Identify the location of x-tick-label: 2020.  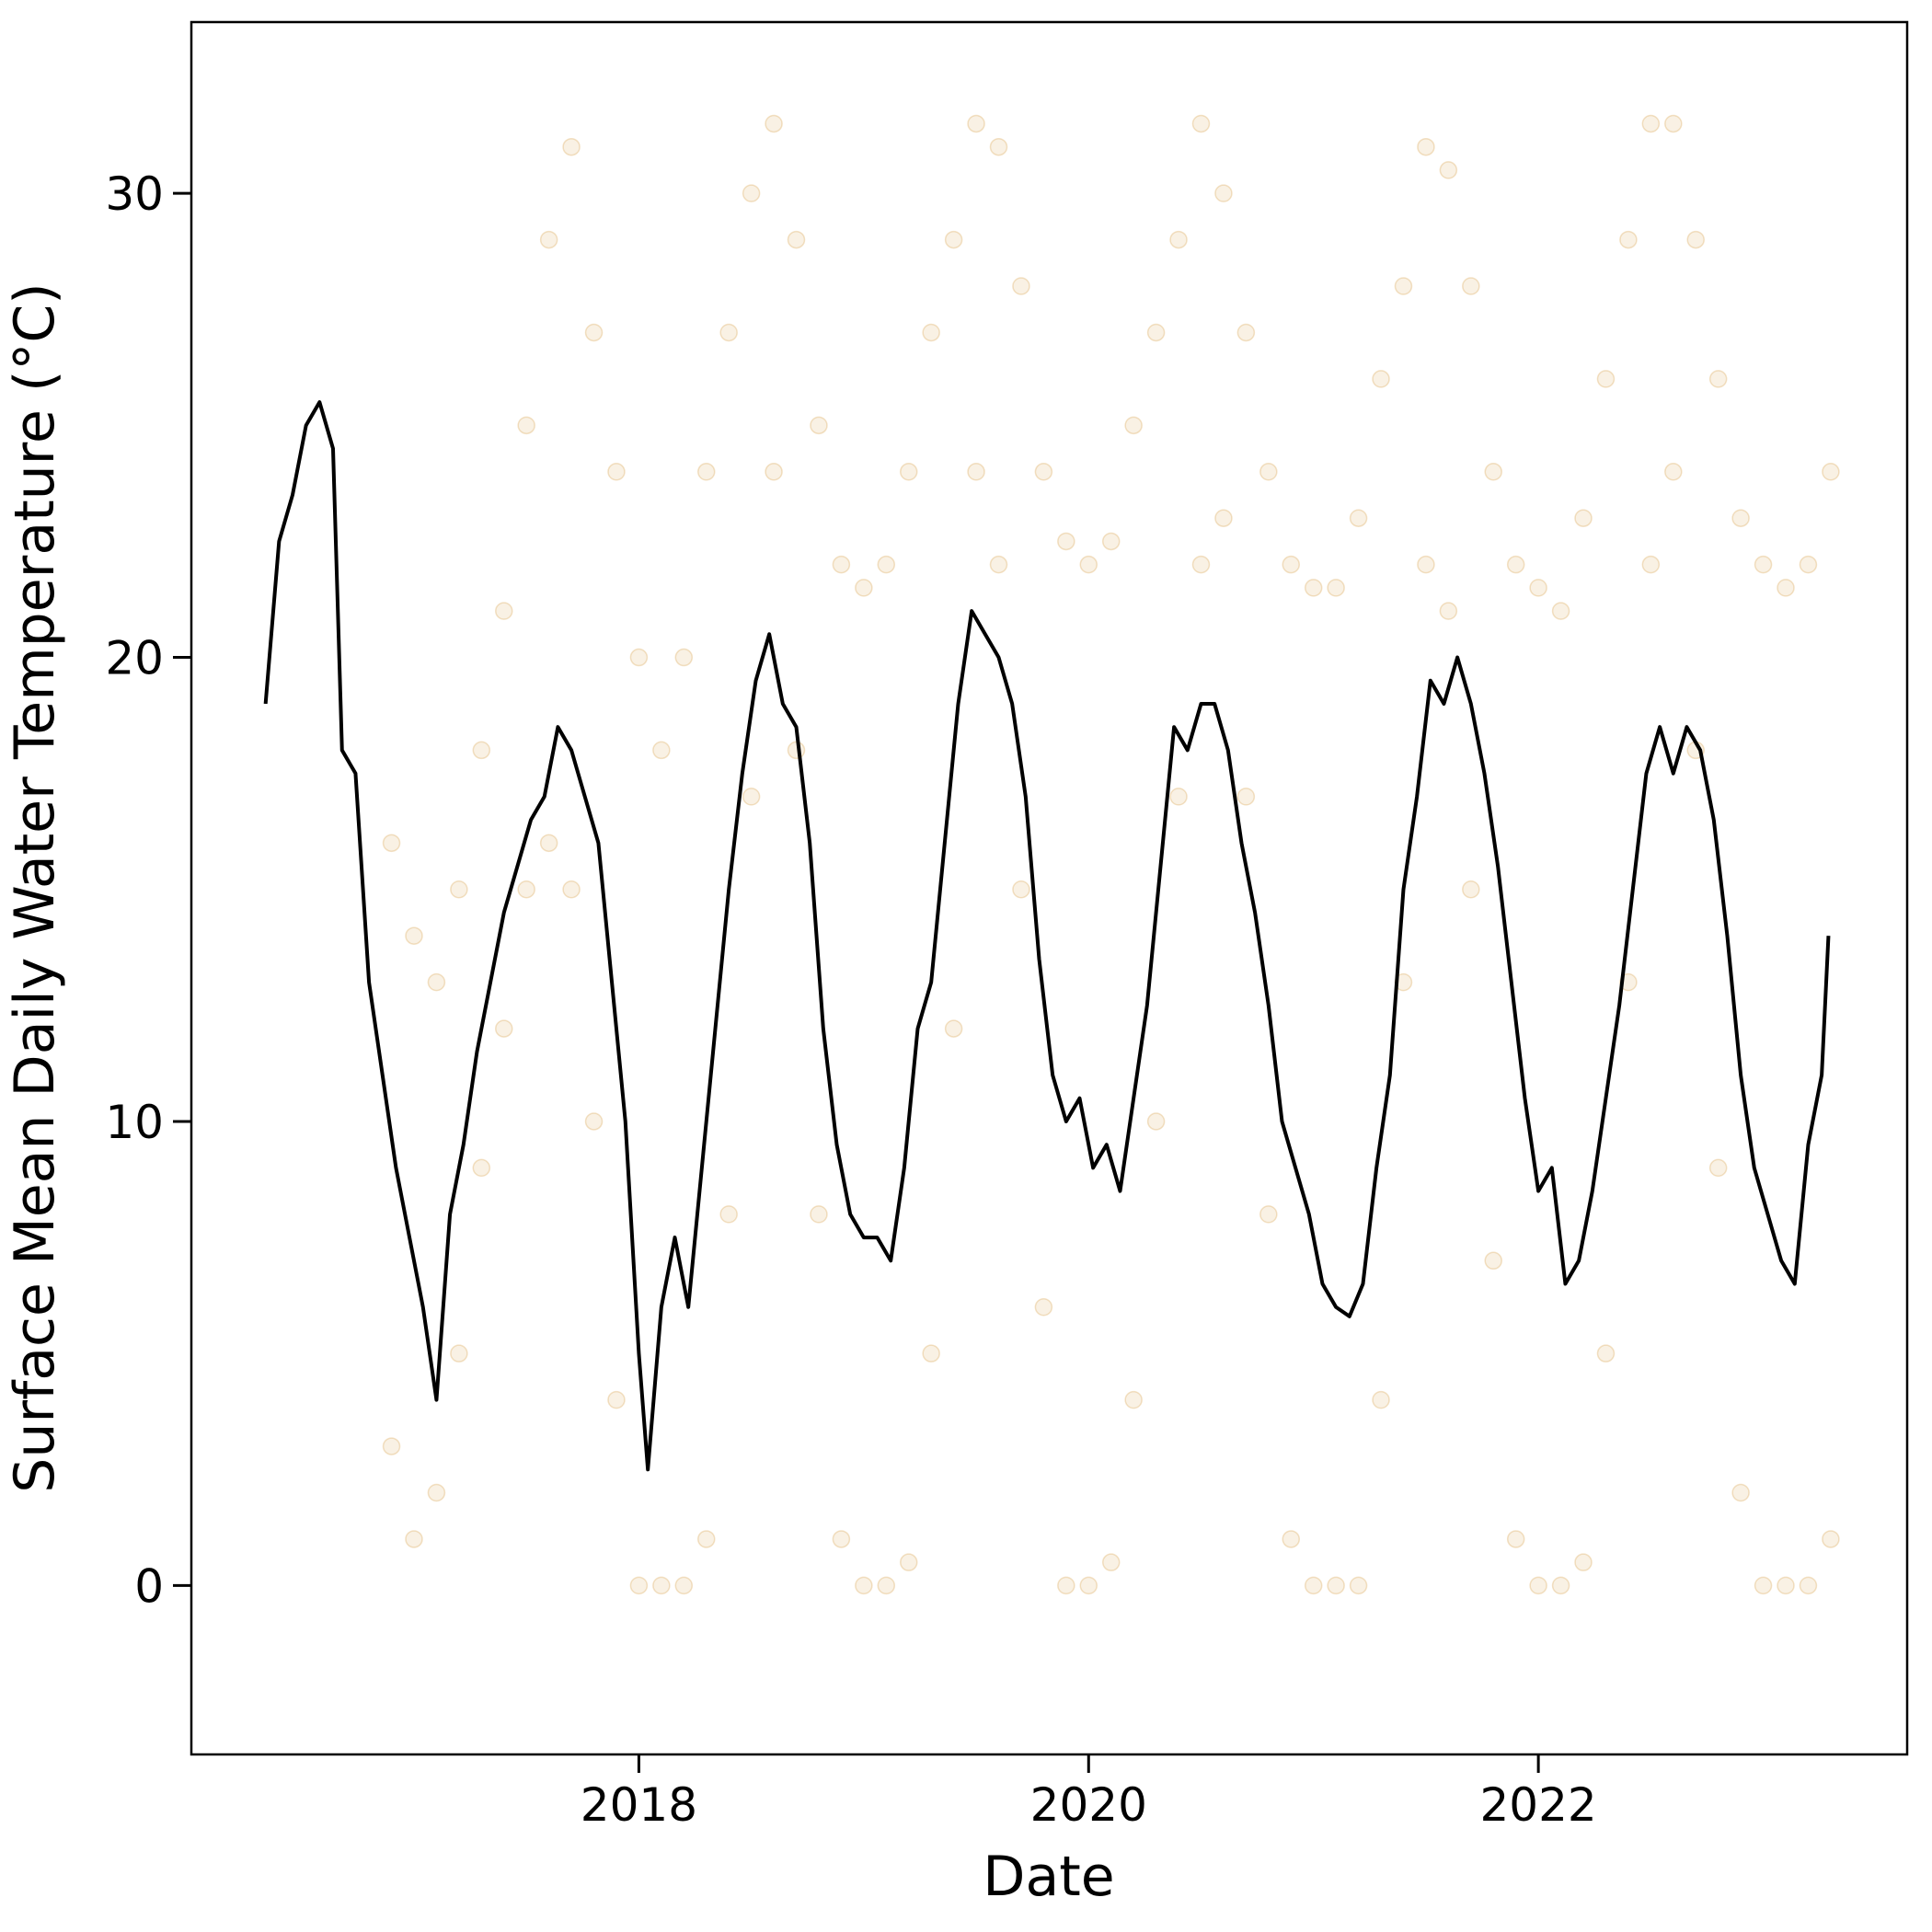
(1088, 1805).